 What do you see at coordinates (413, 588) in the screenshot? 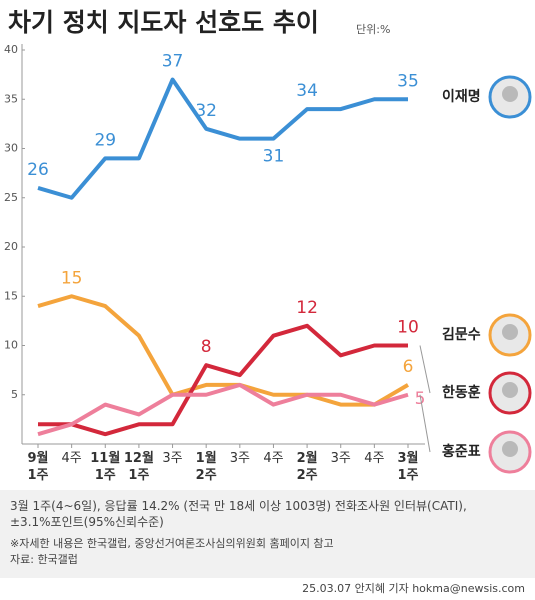
I see `credit: 25.03.07 안지혜 기자 hokma@newsis.com` at bounding box center [413, 588].